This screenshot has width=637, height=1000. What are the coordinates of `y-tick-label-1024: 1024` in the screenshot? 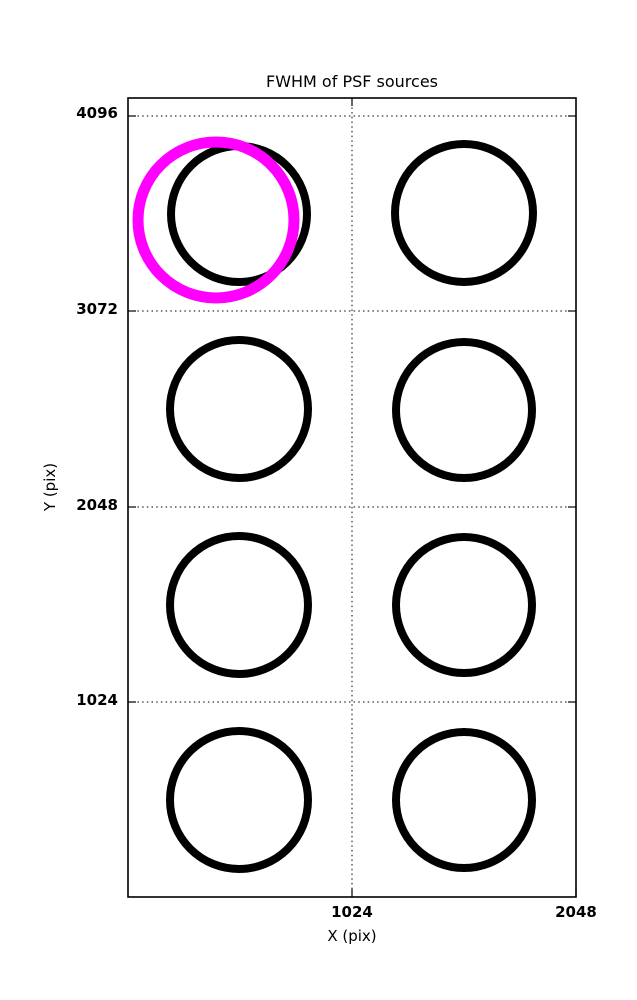 It's located at (97, 700).